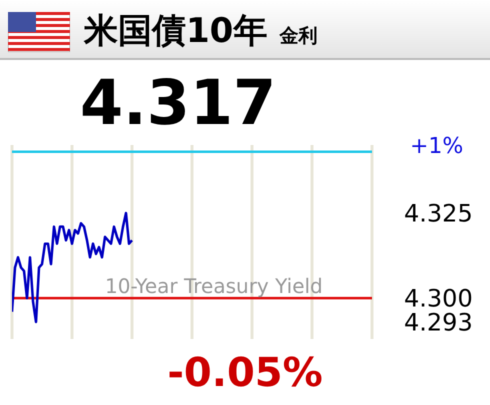  Describe the element at coordinates (298, 36) in the screenshot. I see `chart-subtitle: 金利` at that location.